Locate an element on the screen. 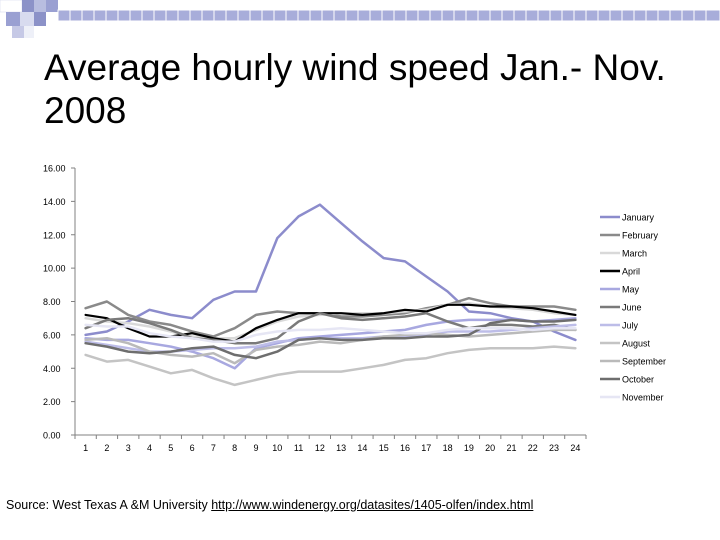 The height and width of the screenshot is (540, 720). x-tick-label: 6 is located at coordinates (192, 448).